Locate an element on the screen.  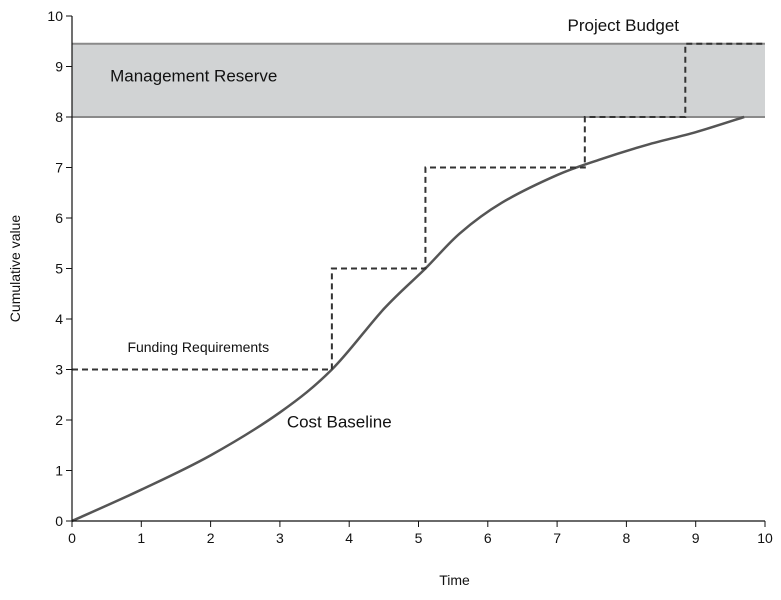
x-tick-label: 4 is located at coordinates (349, 538).